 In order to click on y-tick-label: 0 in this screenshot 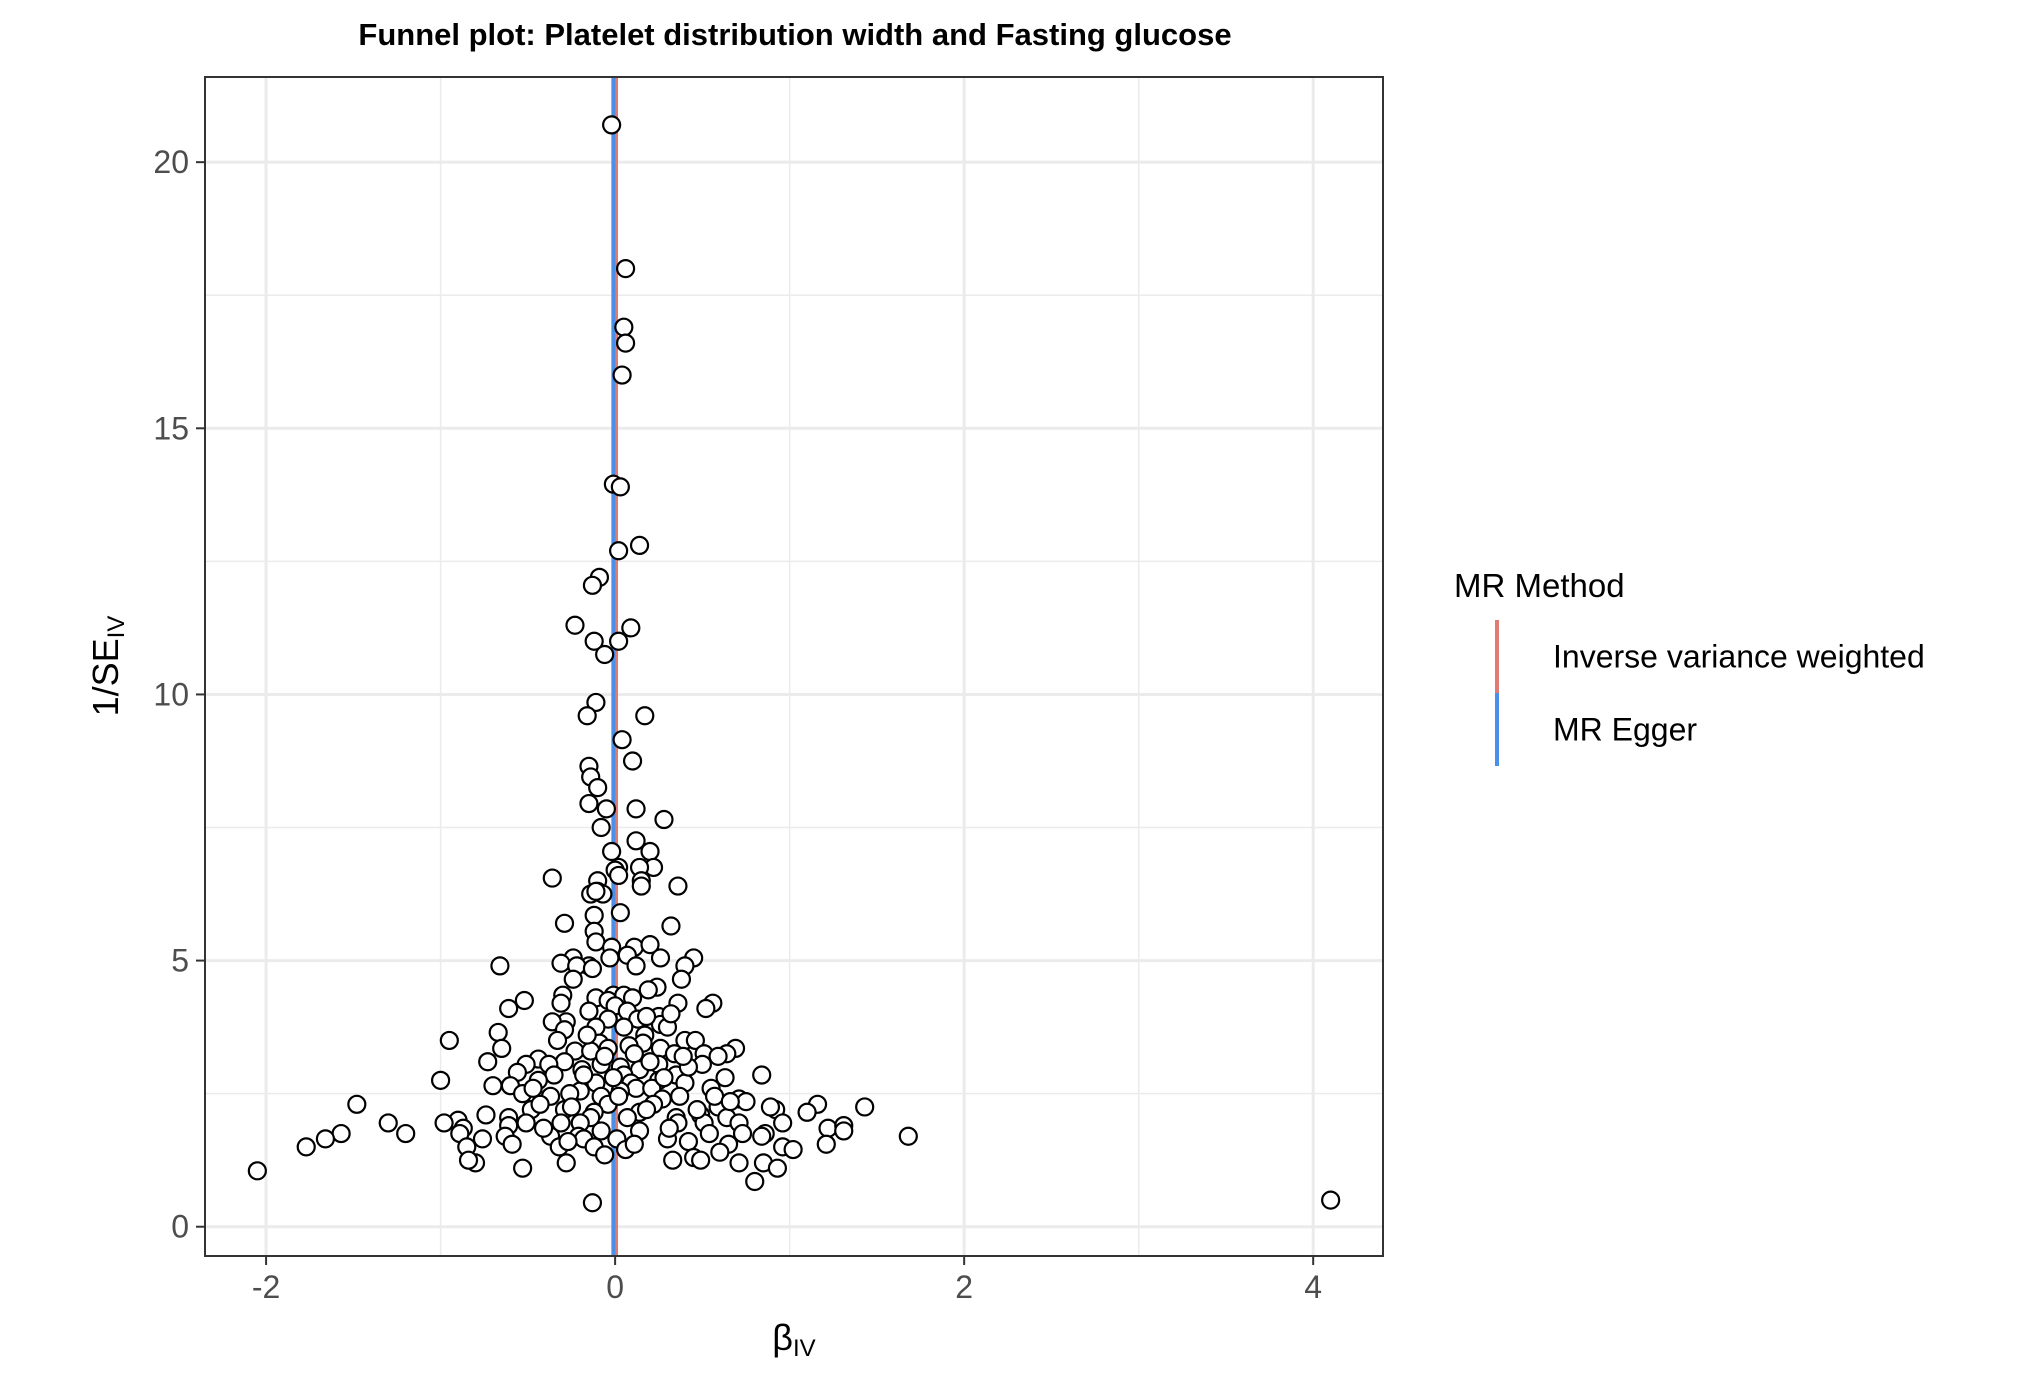, I will do `click(180, 1227)`.